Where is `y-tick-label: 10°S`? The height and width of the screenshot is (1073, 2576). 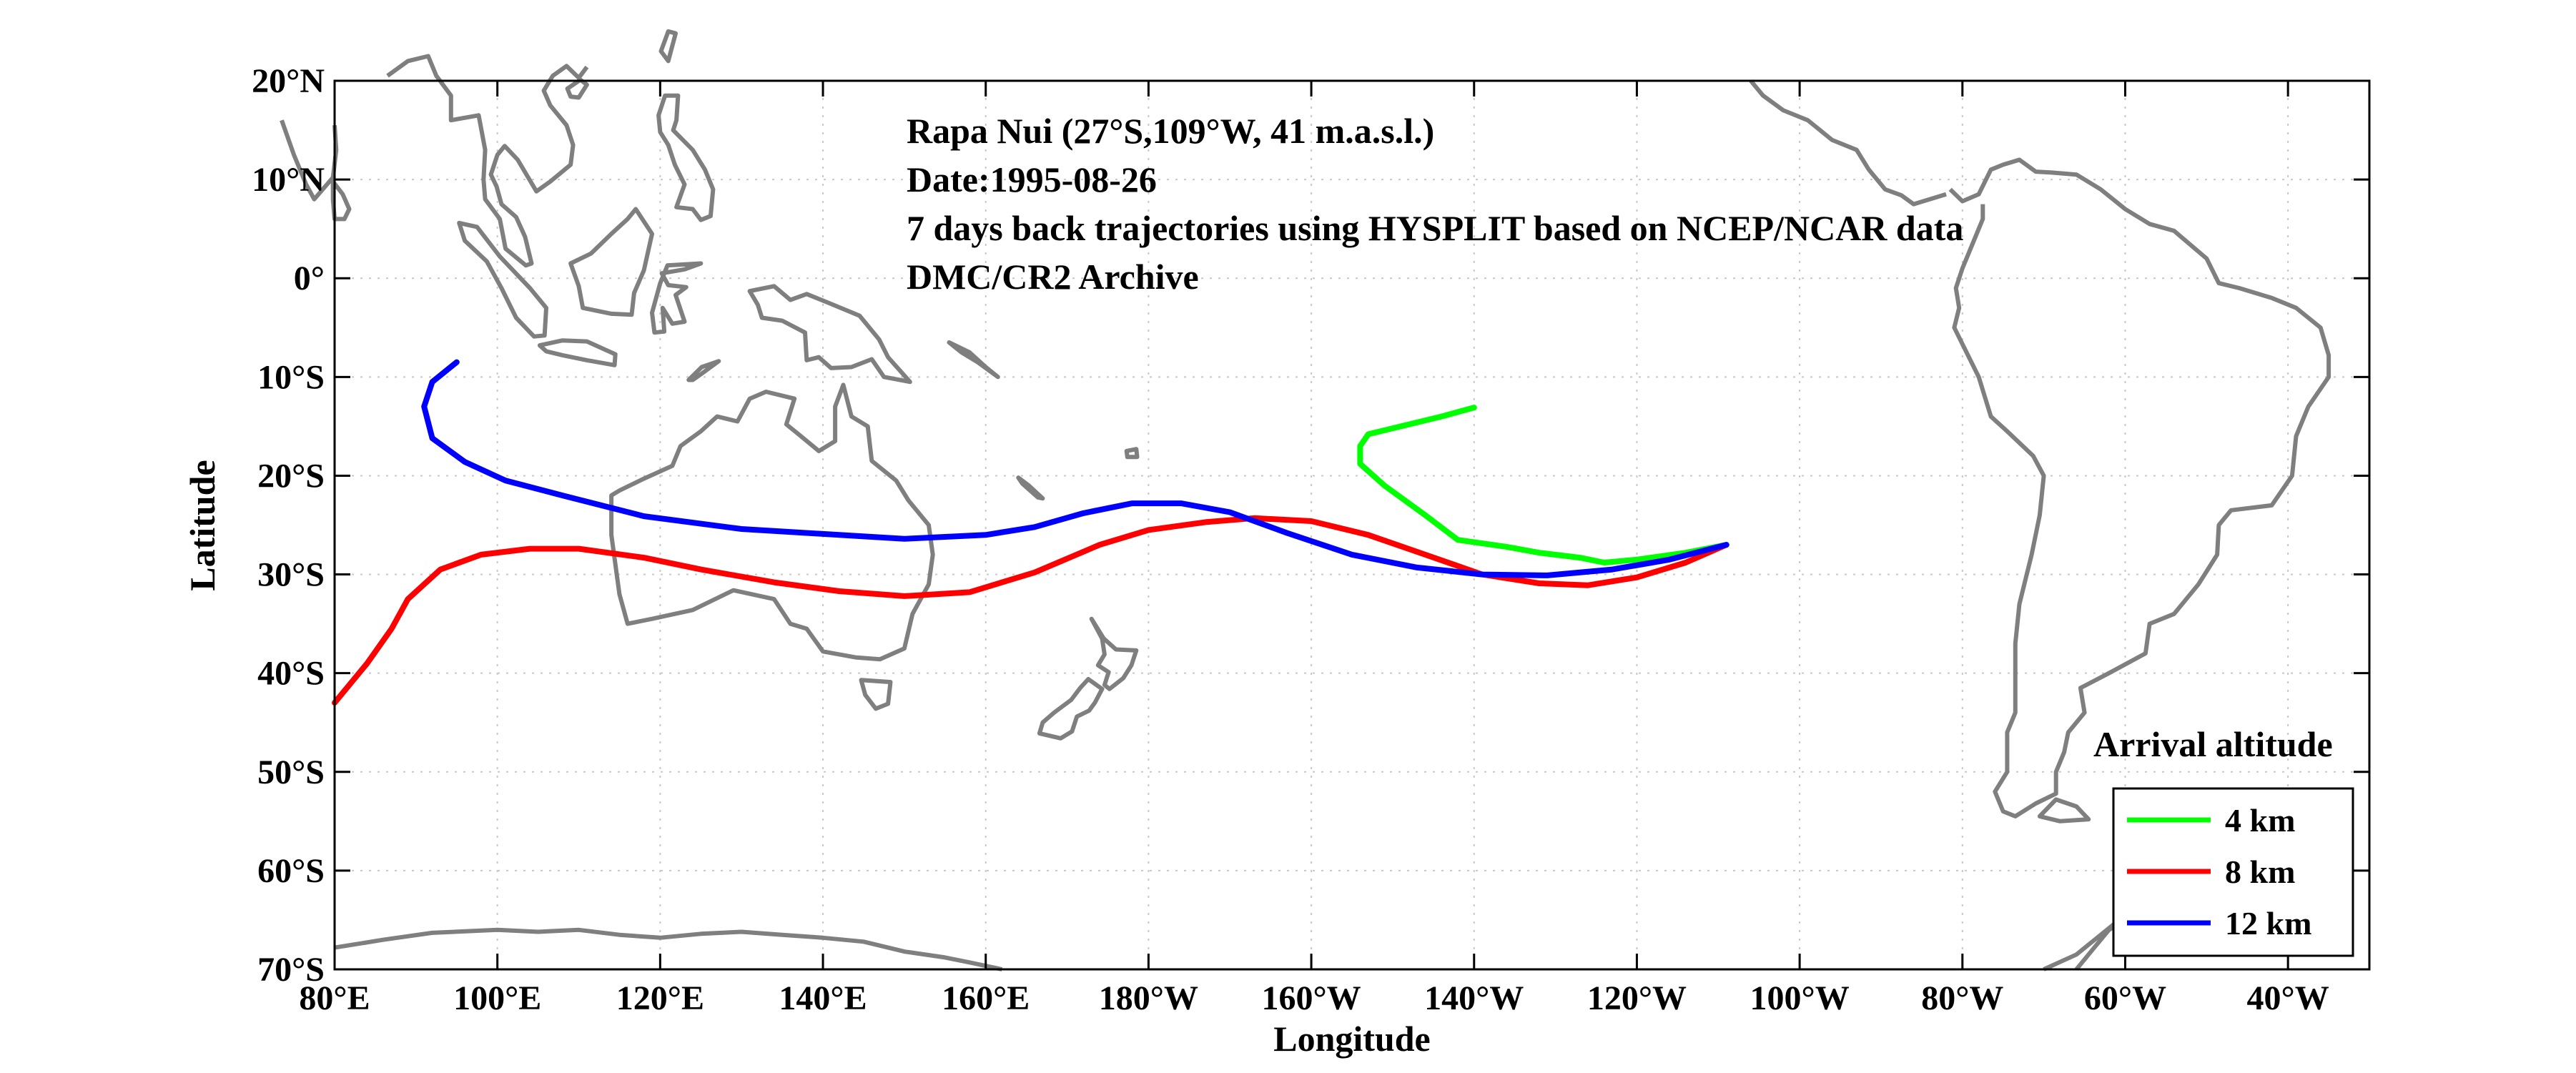 y-tick-label: 10°S is located at coordinates (291, 377).